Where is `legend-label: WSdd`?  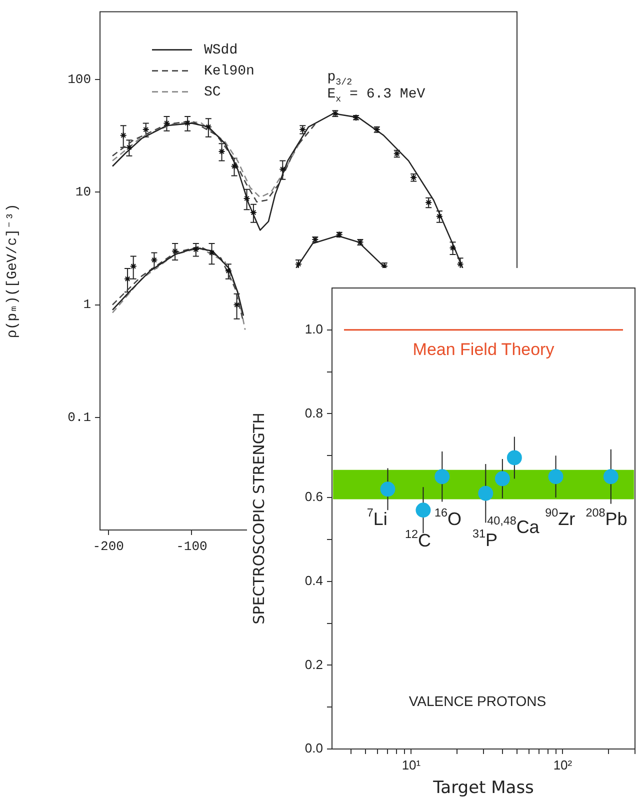
legend-label: WSdd is located at coordinates (221, 50).